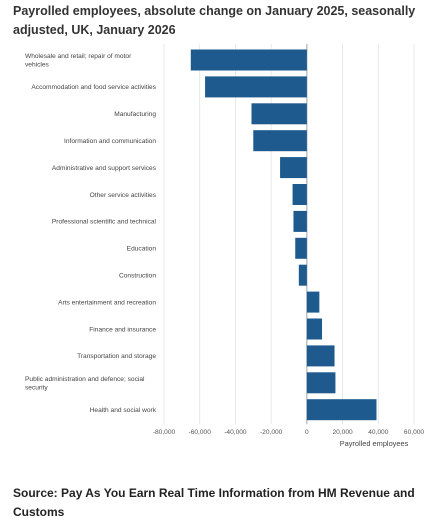 The width and height of the screenshot is (435, 522). I want to click on x-tick-label: -60,000, so click(200, 432).